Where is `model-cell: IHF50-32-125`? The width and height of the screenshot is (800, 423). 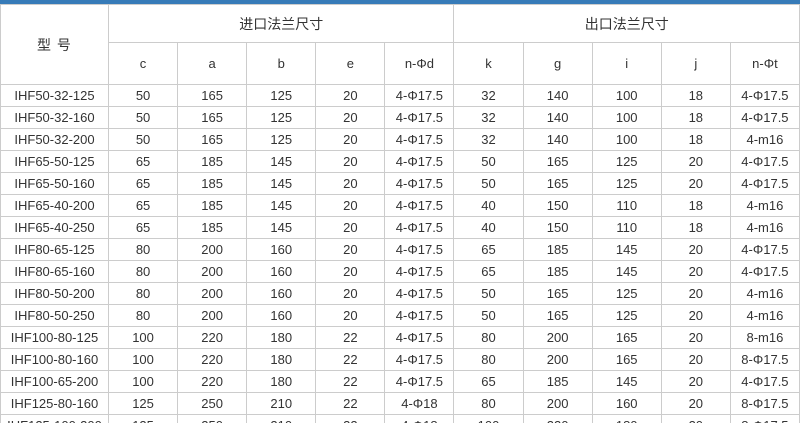
model-cell: IHF50-32-125 is located at coordinates (54, 95).